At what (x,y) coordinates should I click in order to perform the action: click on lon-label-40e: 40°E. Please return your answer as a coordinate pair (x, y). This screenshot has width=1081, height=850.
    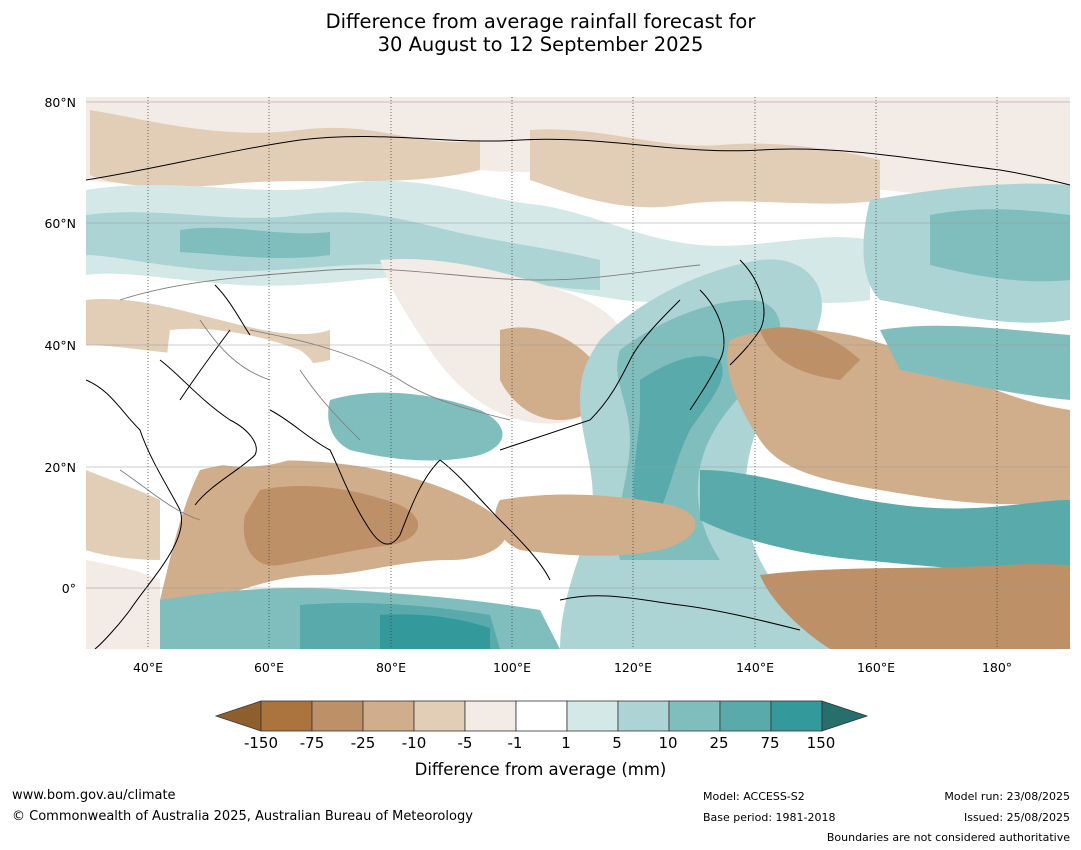
    Looking at the image, I should click on (148, 667).